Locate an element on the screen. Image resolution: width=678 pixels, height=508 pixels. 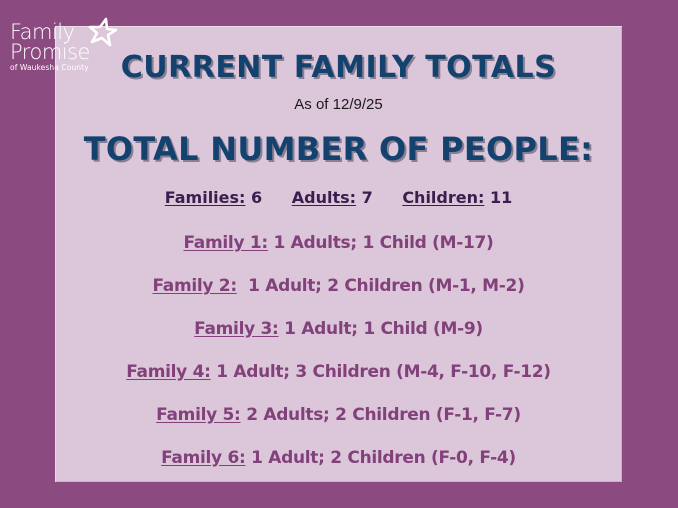
total-children: Children: 11 is located at coordinates (457, 197).